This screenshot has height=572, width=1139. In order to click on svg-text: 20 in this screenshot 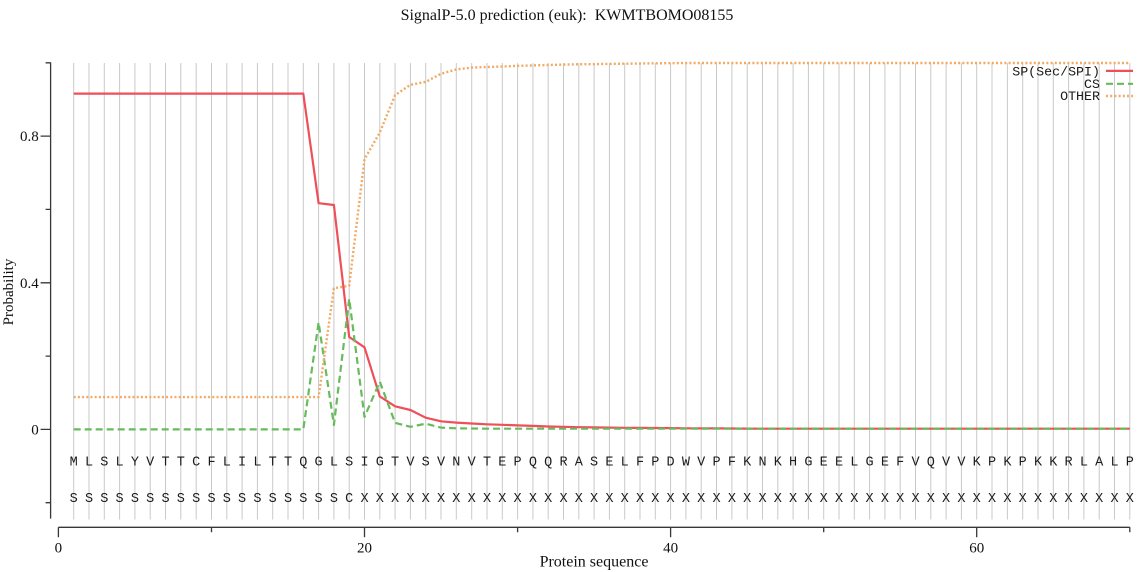, I will do `click(364, 549)`.